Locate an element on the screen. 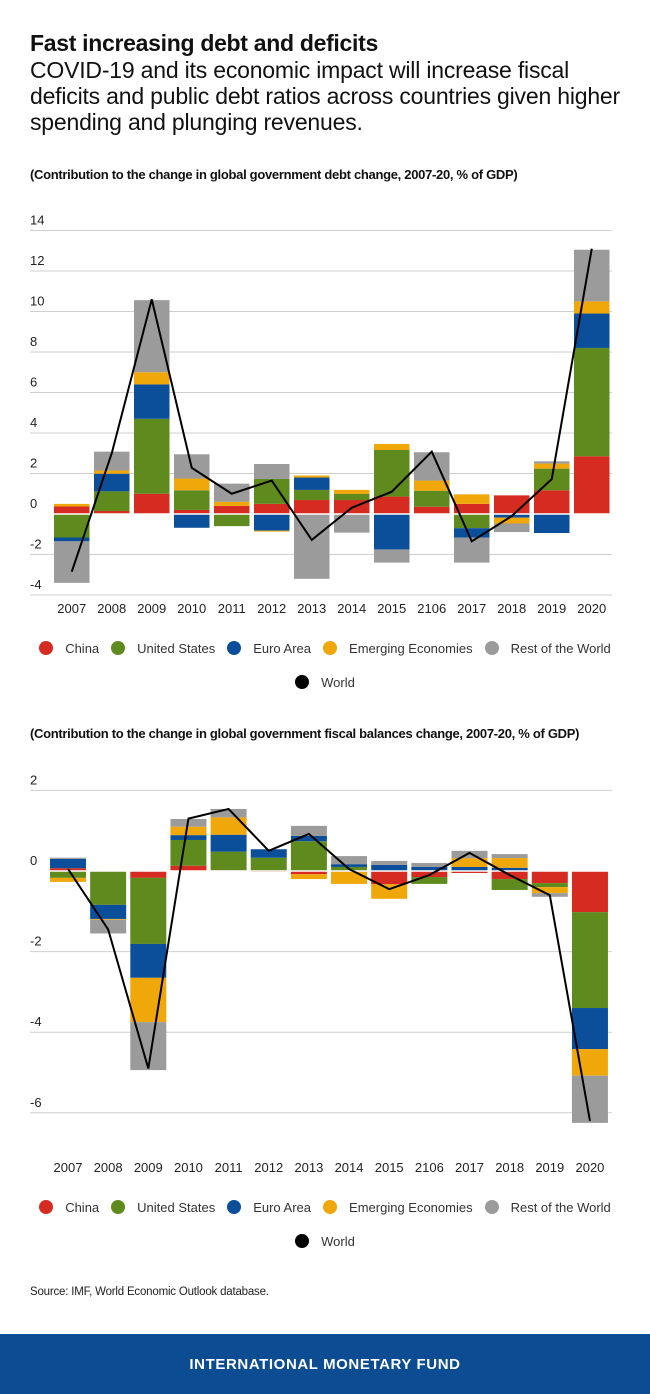  page-title: Fast increasing debt and deficits is located at coordinates (204, 43).